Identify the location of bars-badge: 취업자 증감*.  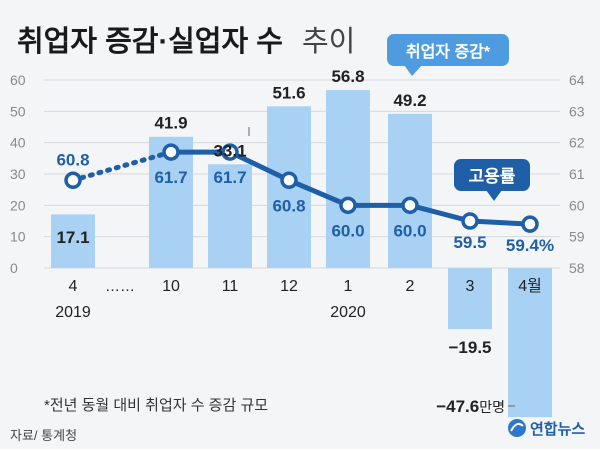
(448, 55).